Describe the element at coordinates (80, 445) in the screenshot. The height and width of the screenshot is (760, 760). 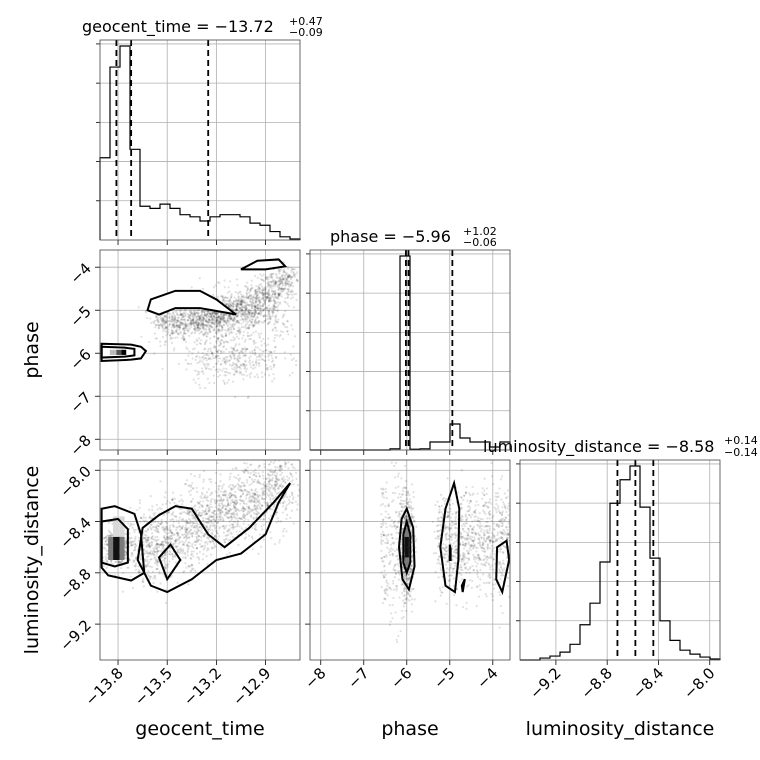
I see `y-tick-label: −8` at that location.